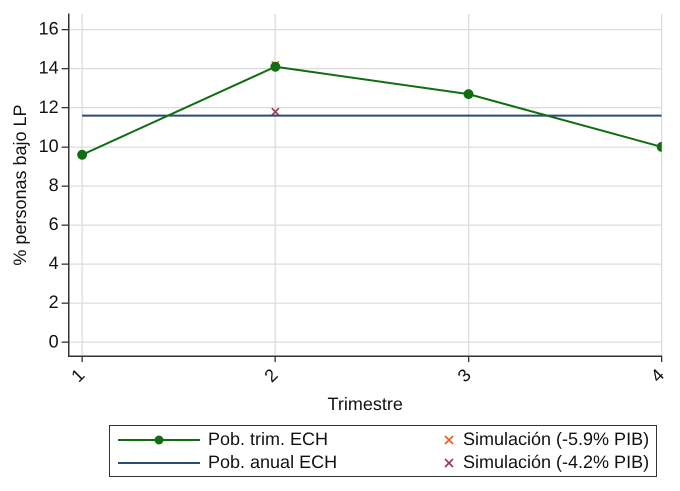  What do you see at coordinates (48, 28) in the screenshot?
I see `y-tick-label: 16` at bounding box center [48, 28].